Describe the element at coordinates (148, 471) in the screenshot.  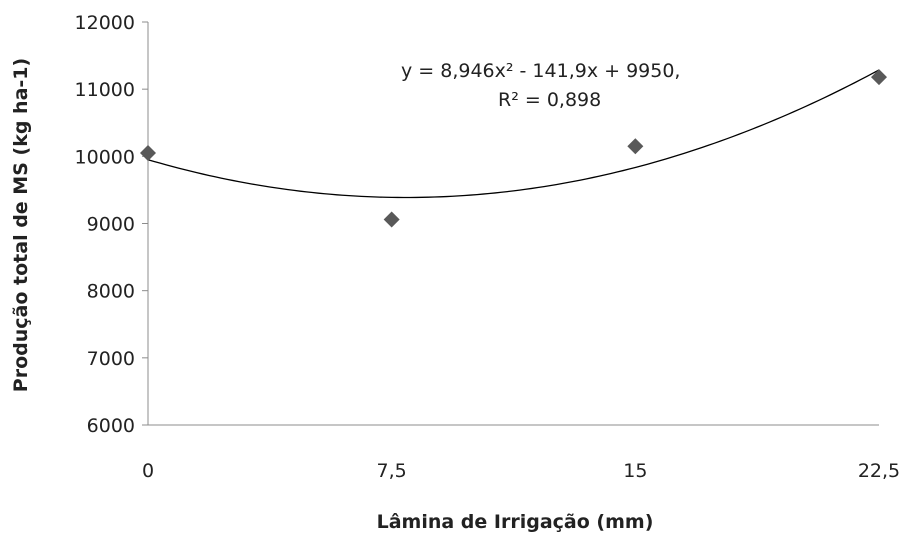
I see `x-tick-label: 0` at that location.